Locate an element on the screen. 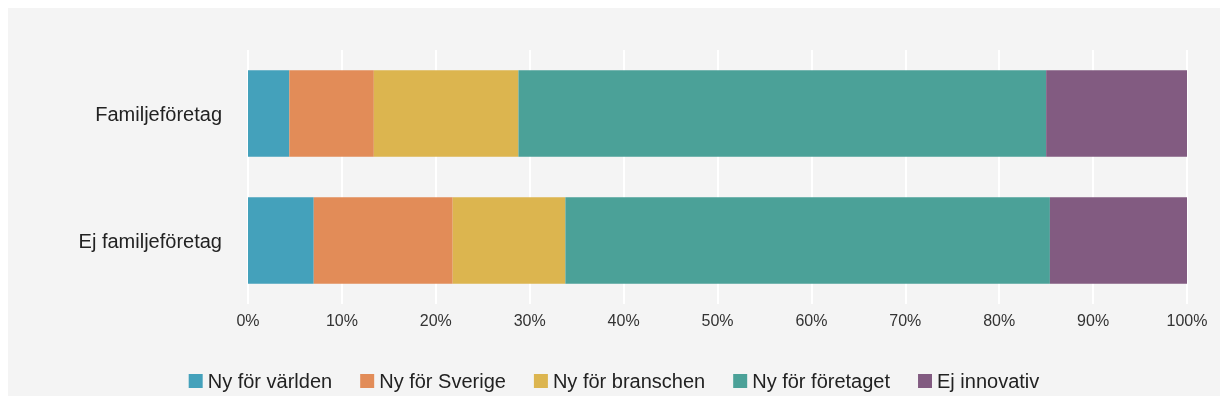 Image resolution: width=1228 pixels, height=404 pixels. x-tick-label: 20% is located at coordinates (435, 320).